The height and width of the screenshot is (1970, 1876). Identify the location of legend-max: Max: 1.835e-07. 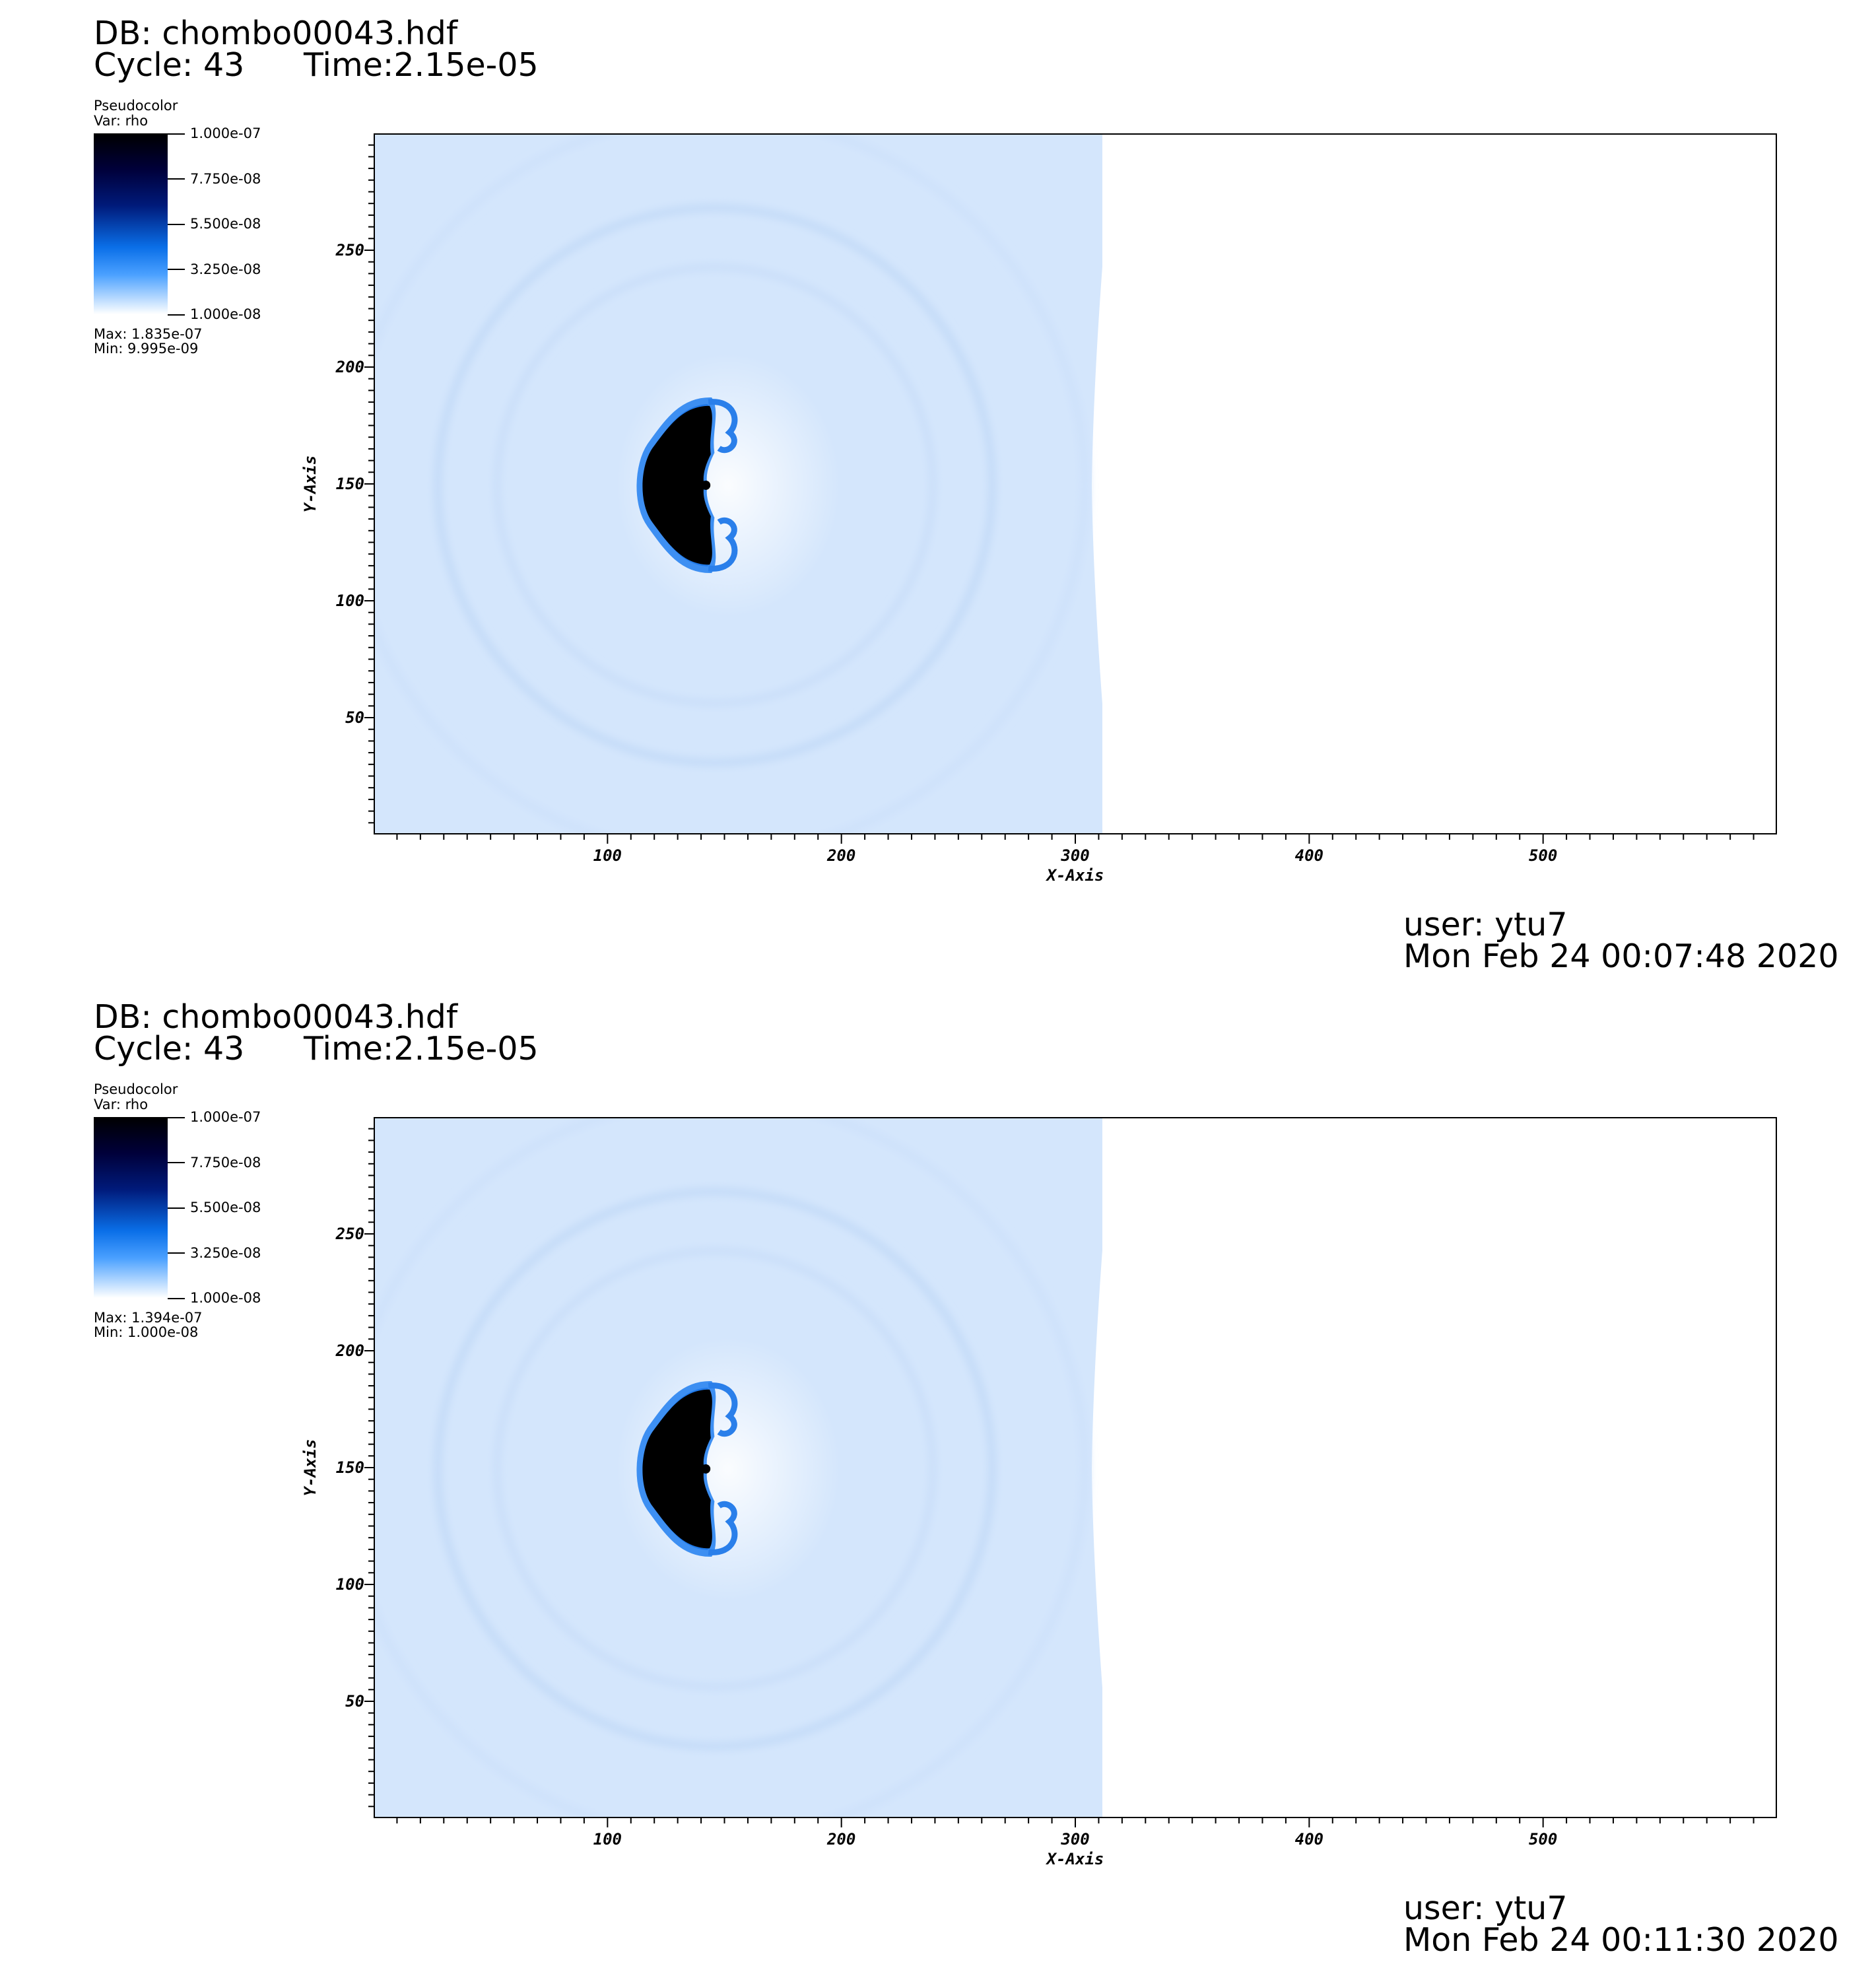
(148, 334).